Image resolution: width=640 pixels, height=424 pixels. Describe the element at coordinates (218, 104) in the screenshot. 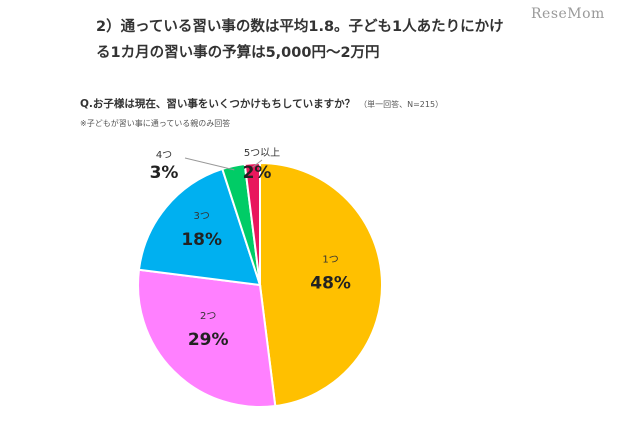

I see `question-text: Q.お子様は現在、習い事をいくつかけもちしていますか？` at that location.